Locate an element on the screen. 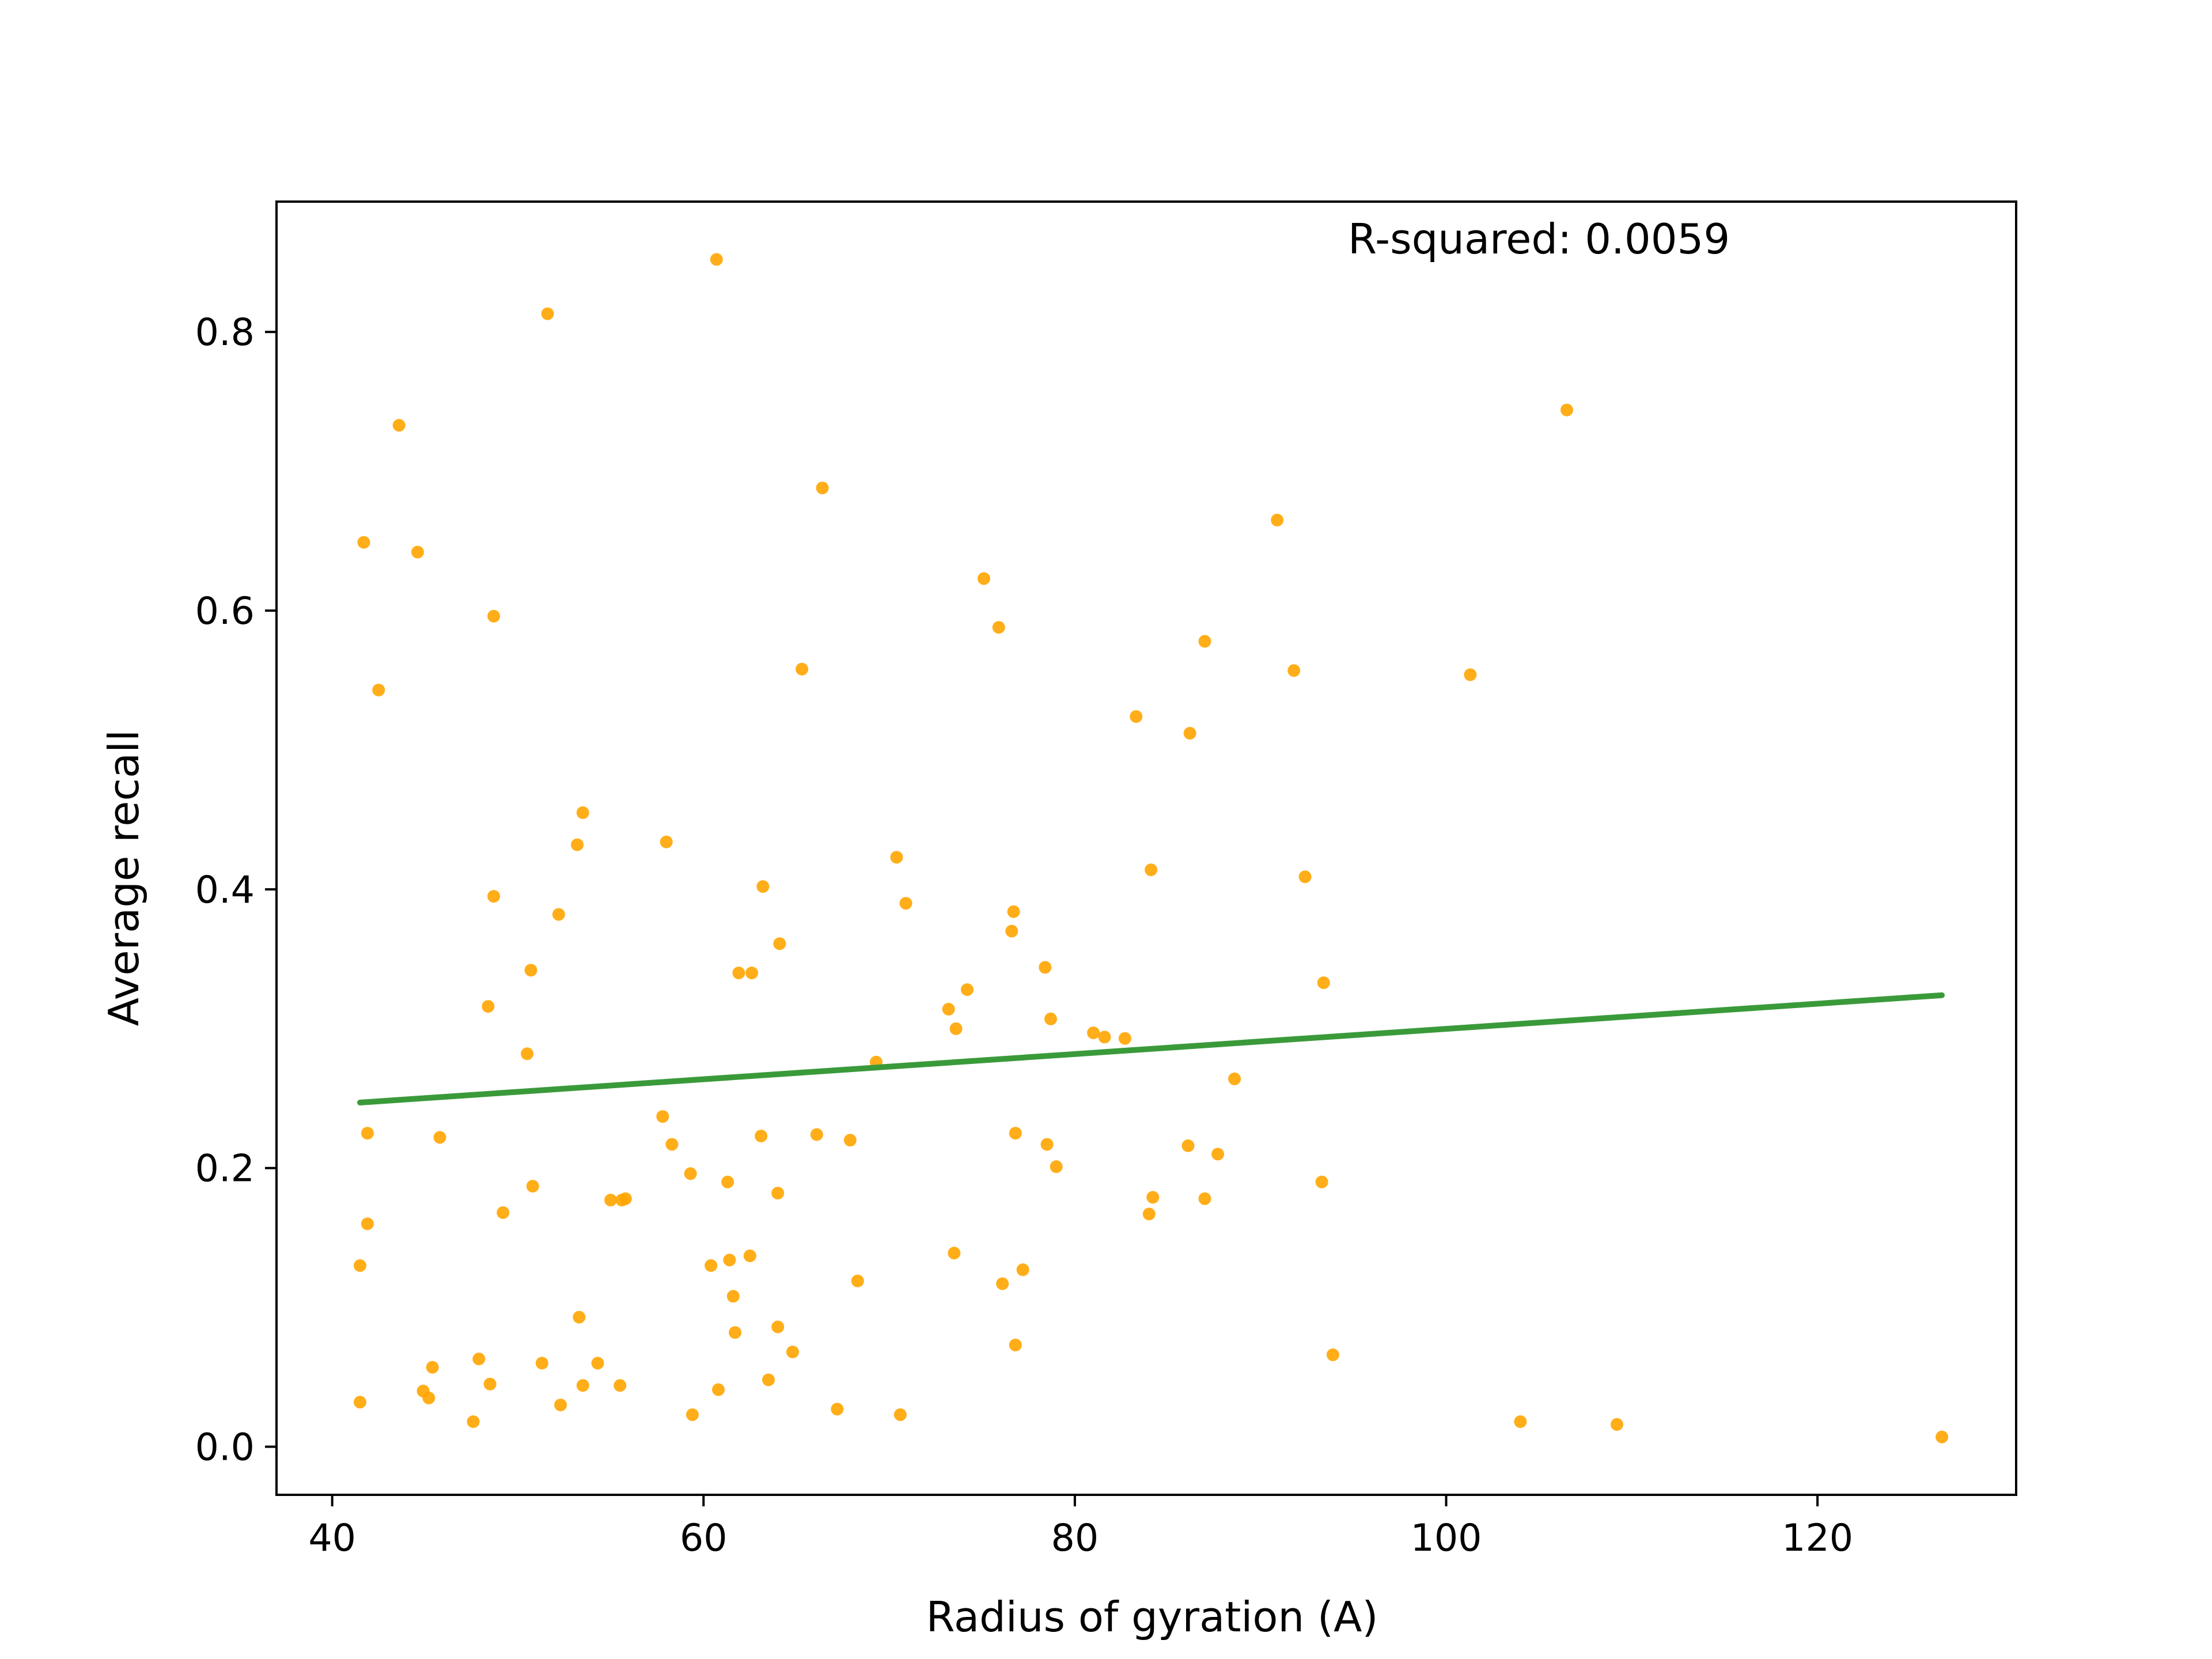 The image size is (2212, 1659). y-tick-label: 0.8 is located at coordinates (225, 332).